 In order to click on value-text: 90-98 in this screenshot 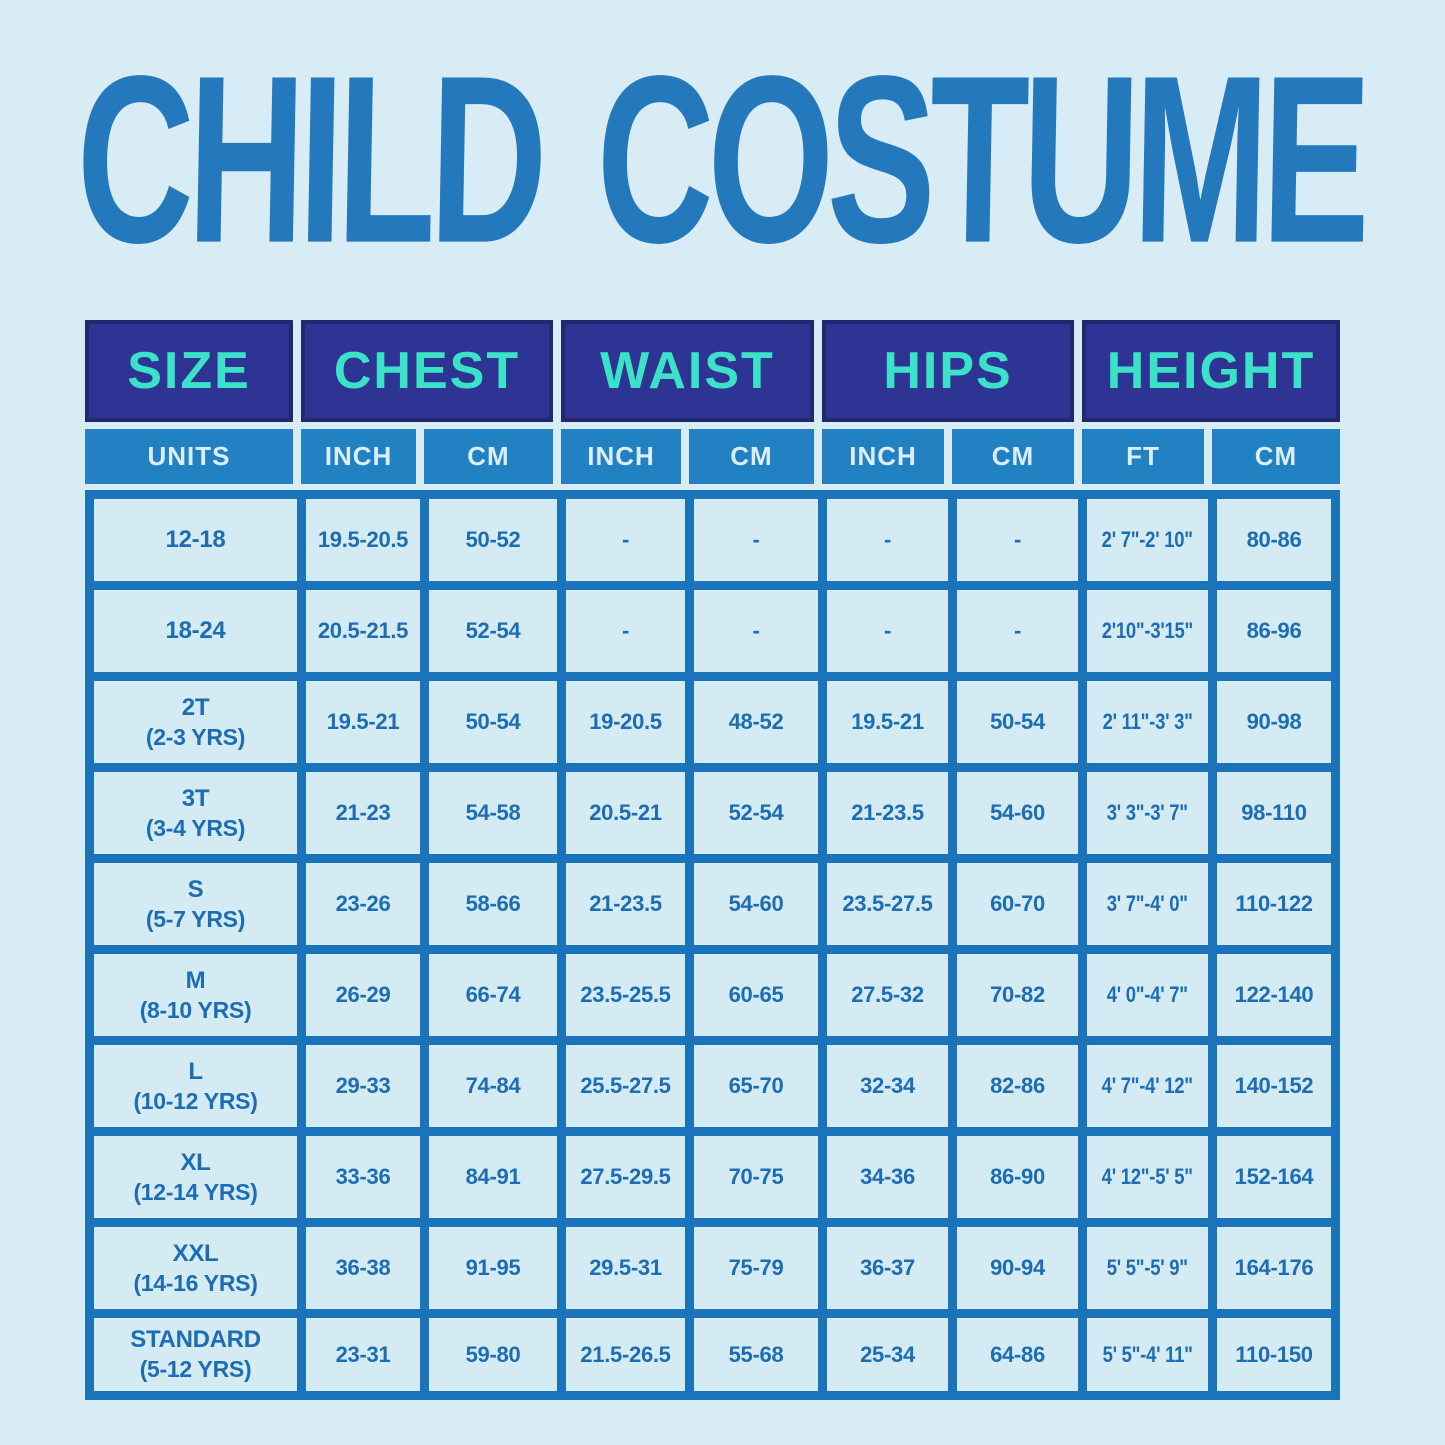, I will do `click(1274, 721)`.